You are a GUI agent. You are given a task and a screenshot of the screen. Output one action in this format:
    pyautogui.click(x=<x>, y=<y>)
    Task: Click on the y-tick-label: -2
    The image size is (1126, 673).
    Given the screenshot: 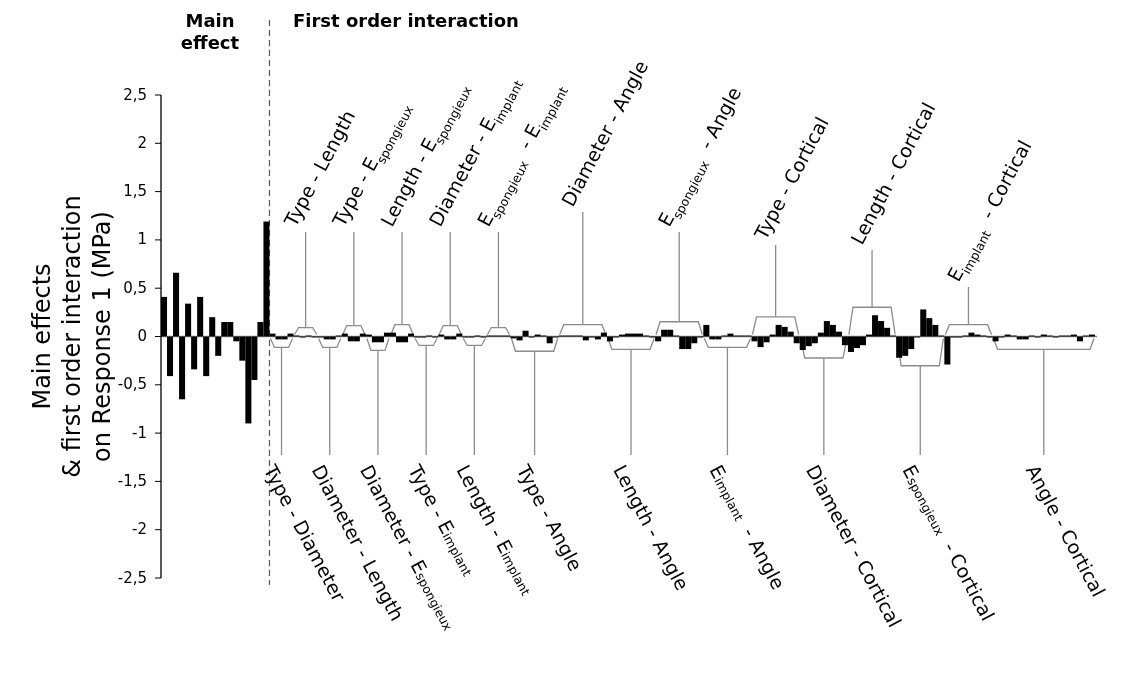 What is the action you would take?
    pyautogui.click(x=139, y=529)
    